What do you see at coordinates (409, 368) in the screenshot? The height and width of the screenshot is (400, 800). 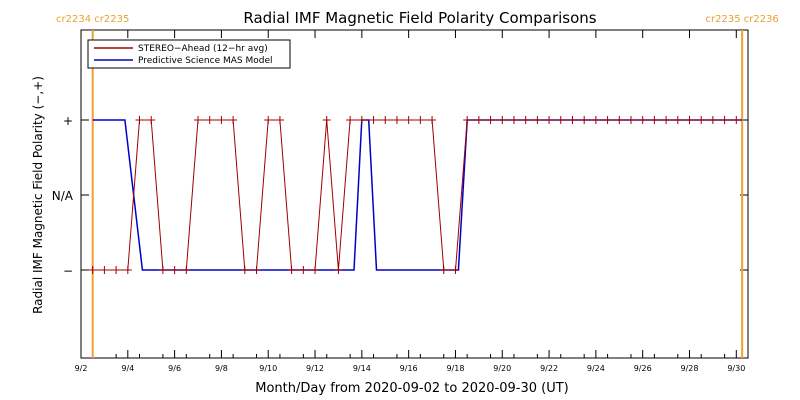 I see `x-tick-label-7: 9/16` at bounding box center [409, 368].